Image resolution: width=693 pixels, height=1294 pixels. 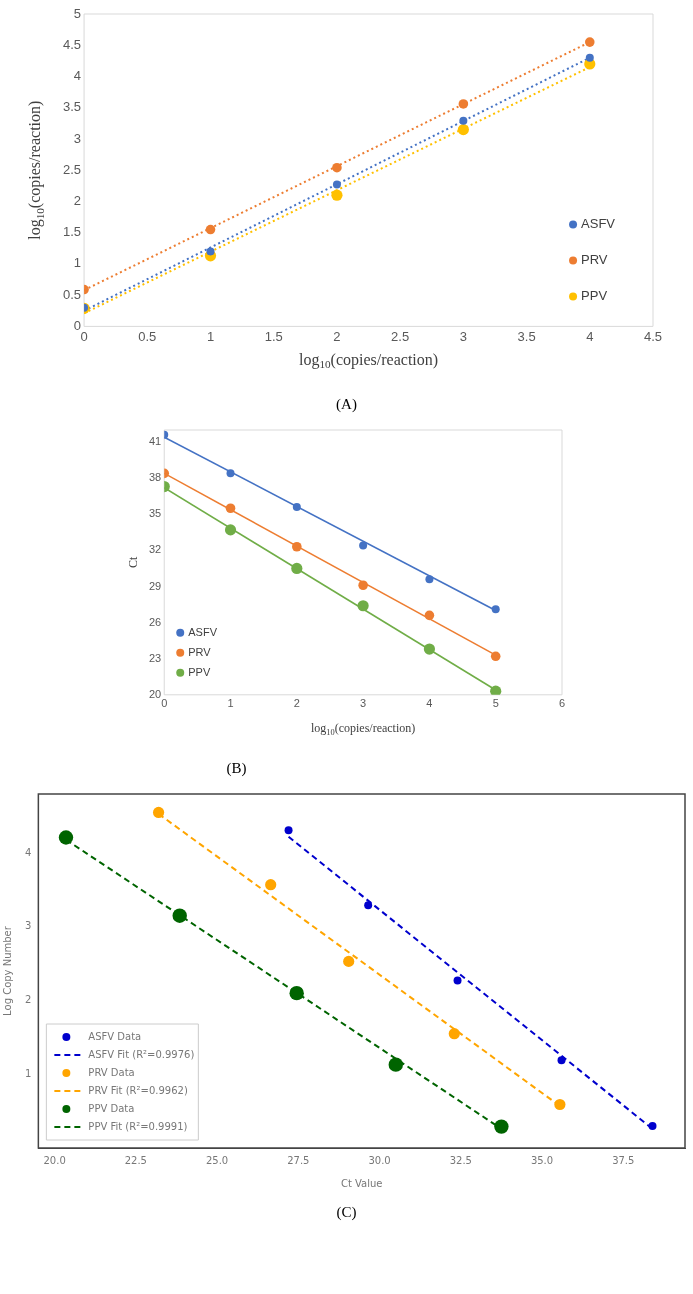 I want to click on y-tick-label: 0.5, so click(x=72, y=294).